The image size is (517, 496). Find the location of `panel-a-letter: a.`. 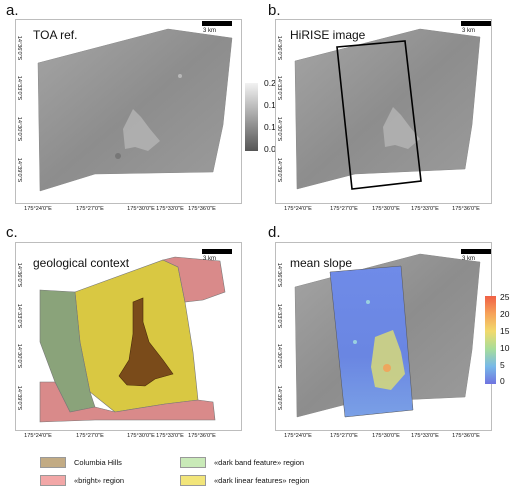

panel-a-letter: a. is located at coordinates (12, 10).